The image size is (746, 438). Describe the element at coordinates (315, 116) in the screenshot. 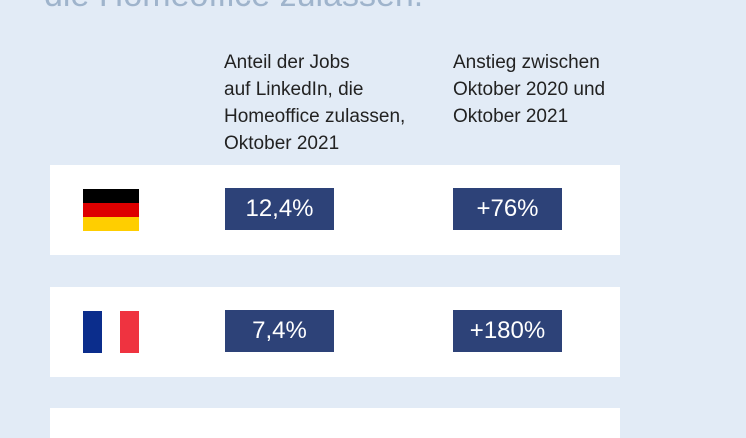

I see `header-line: Homeoffice zulassen,` at that location.